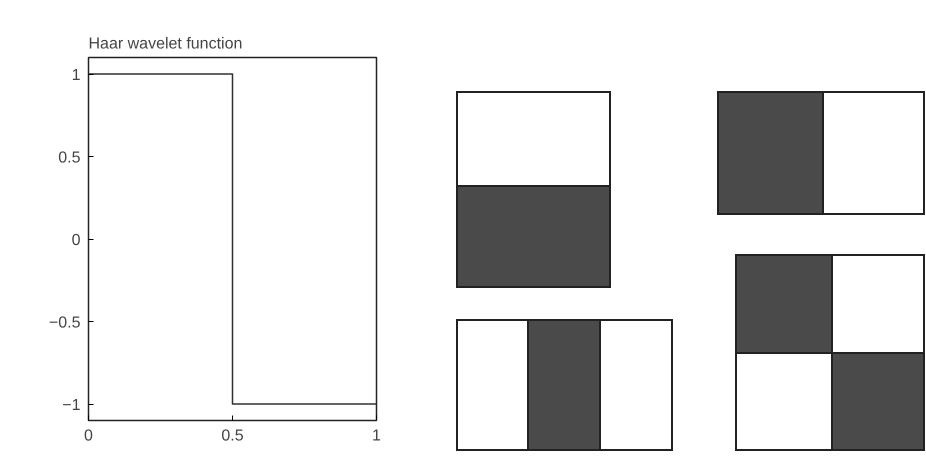 The image size is (926, 475). I want to click on y-tick-label: −1, so click(71, 405).